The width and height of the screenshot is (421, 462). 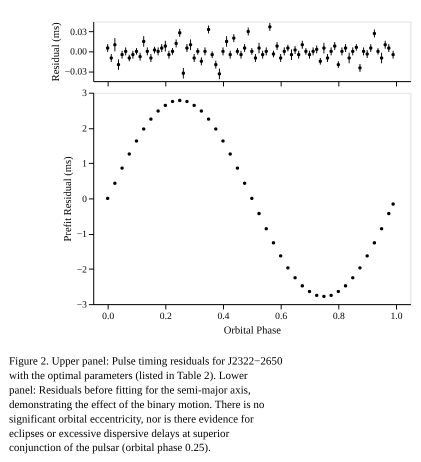 I want to click on x-tick-label: 1.0, so click(x=396, y=316).